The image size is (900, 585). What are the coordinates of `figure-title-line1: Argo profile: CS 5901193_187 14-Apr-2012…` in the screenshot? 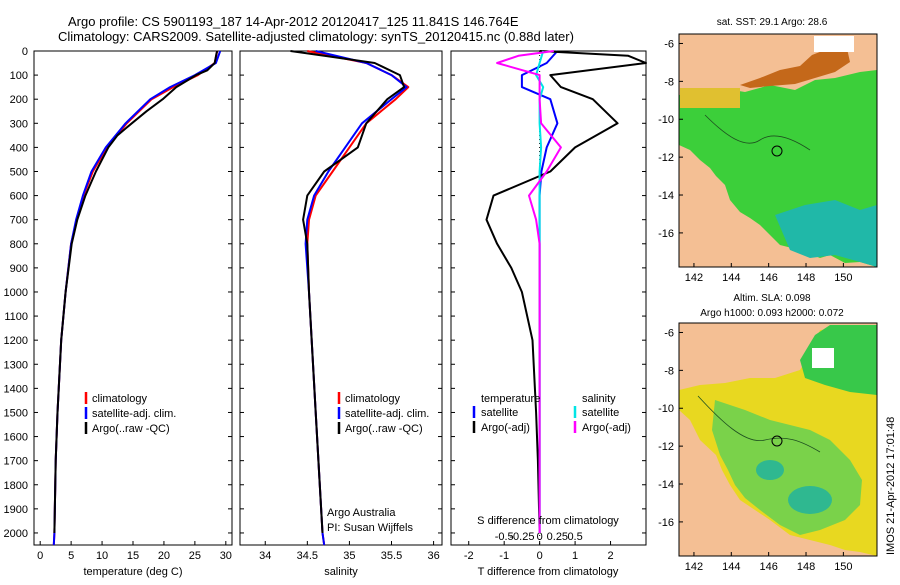 It's located at (293, 21).